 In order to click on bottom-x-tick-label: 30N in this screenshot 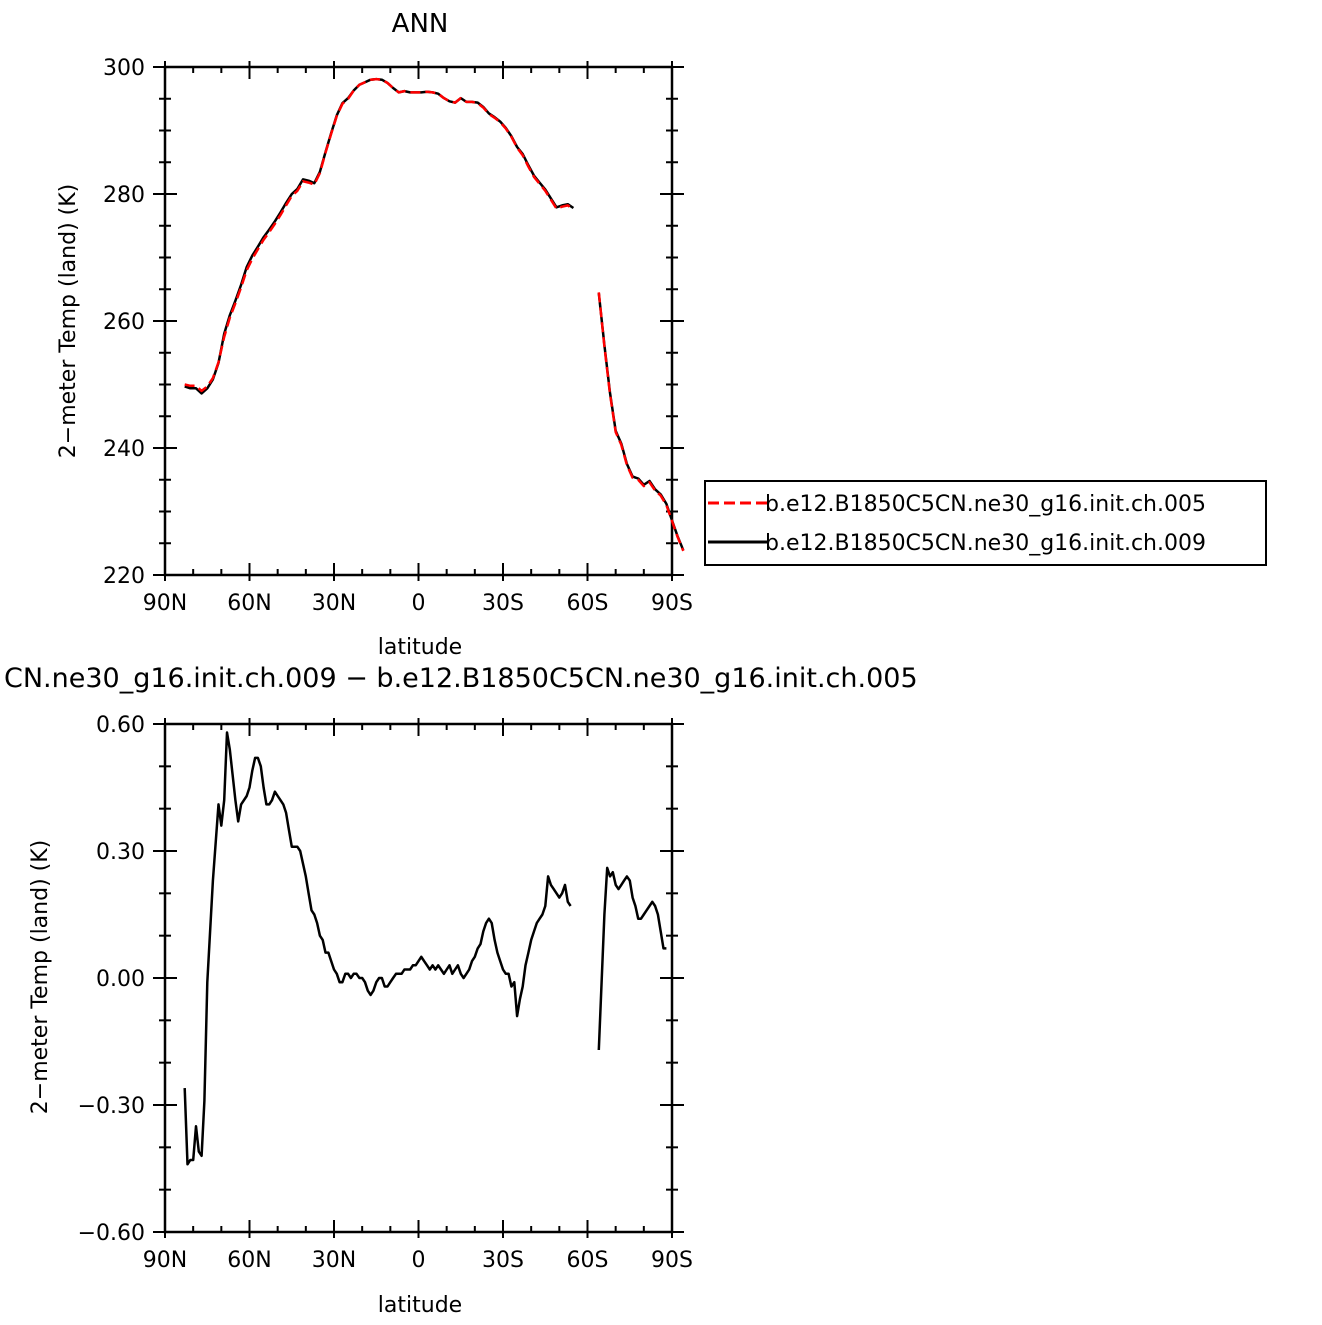, I will do `click(334, 1260)`.